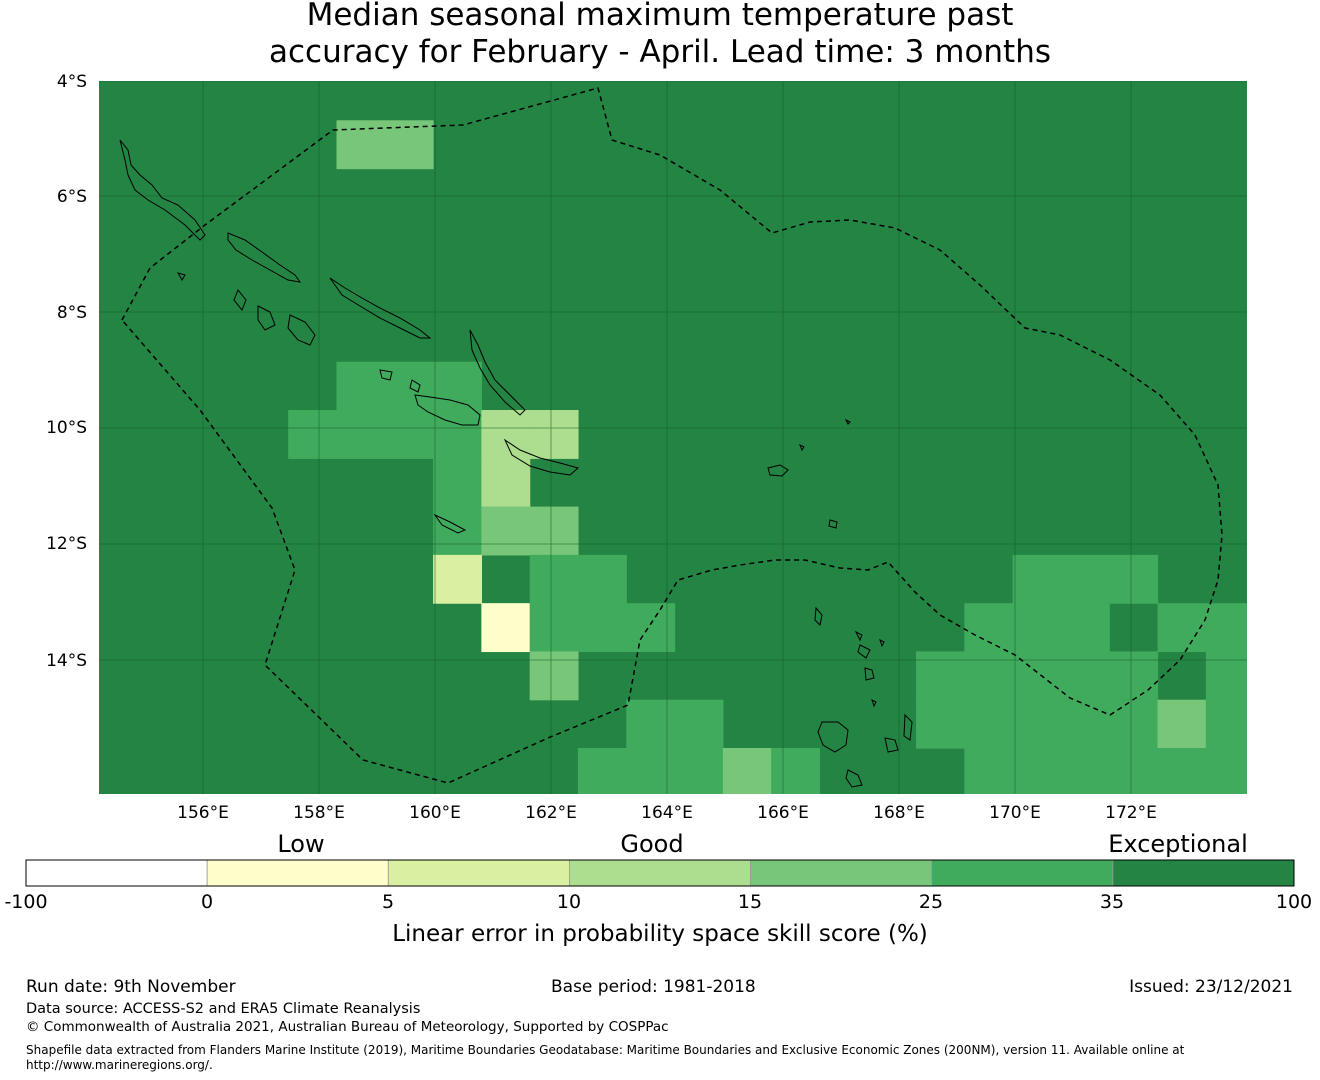 This screenshot has width=1320, height=1080. Describe the element at coordinates (66, 428) in the screenshot. I see `lat-tick-label: 10°S` at that location.